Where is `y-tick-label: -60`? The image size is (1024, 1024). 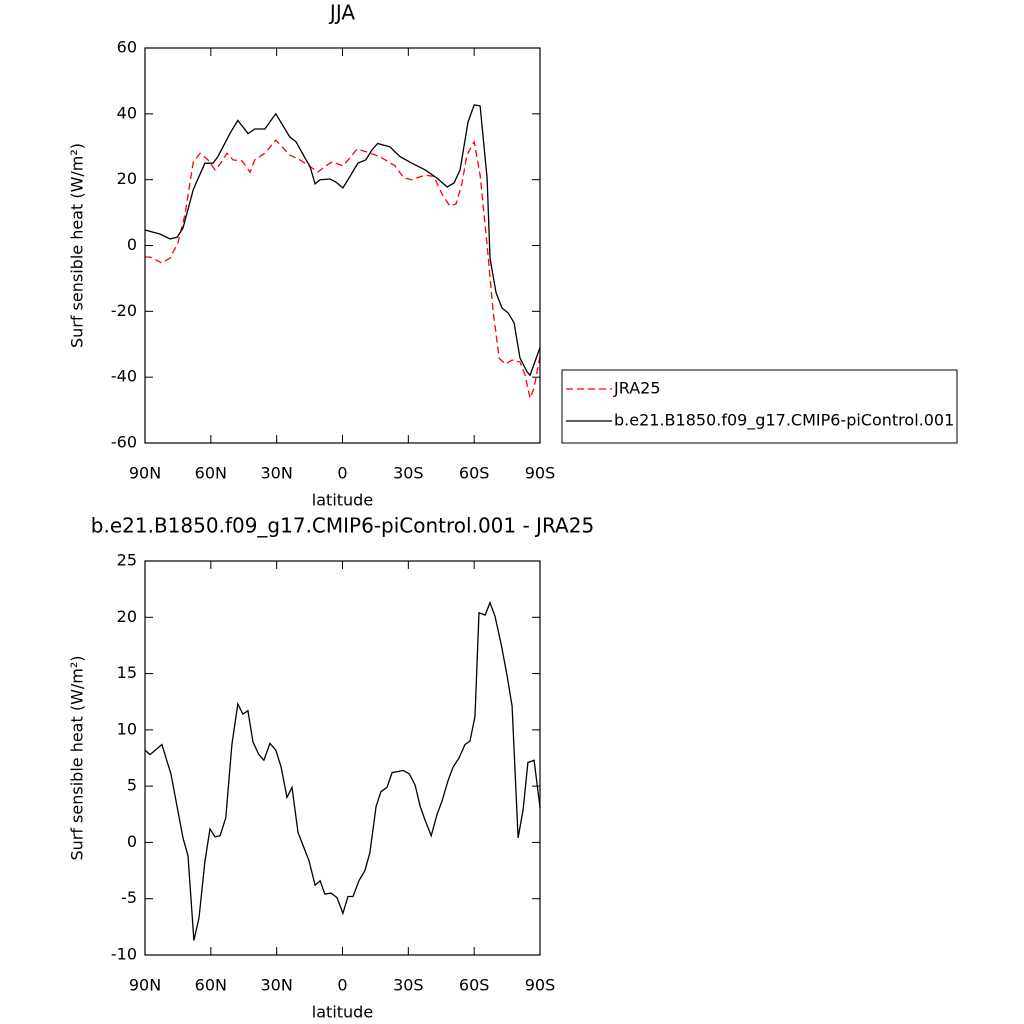
y-tick-label: -60 is located at coordinates (124, 442).